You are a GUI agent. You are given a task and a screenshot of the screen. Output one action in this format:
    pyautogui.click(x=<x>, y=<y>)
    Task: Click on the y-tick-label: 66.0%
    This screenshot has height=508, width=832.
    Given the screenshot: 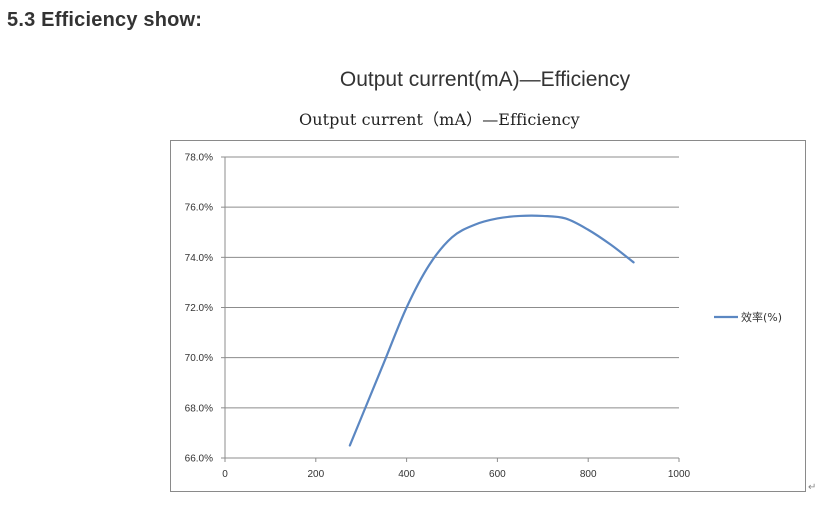 What is the action you would take?
    pyautogui.click(x=199, y=459)
    